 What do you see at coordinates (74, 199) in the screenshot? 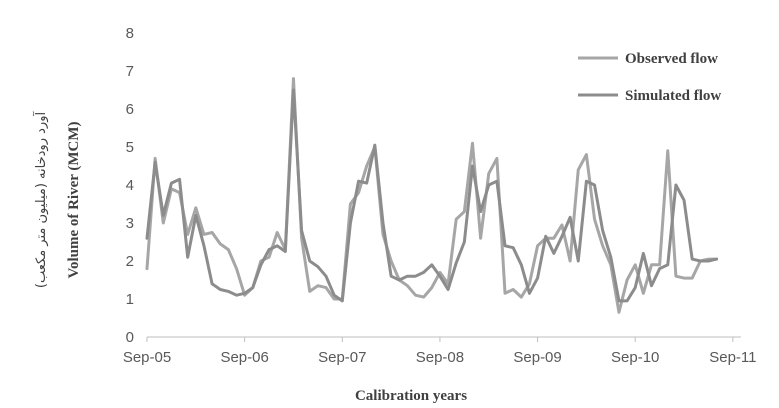
I see `y-axis-title: Volume of River (MCM)` at bounding box center [74, 199].